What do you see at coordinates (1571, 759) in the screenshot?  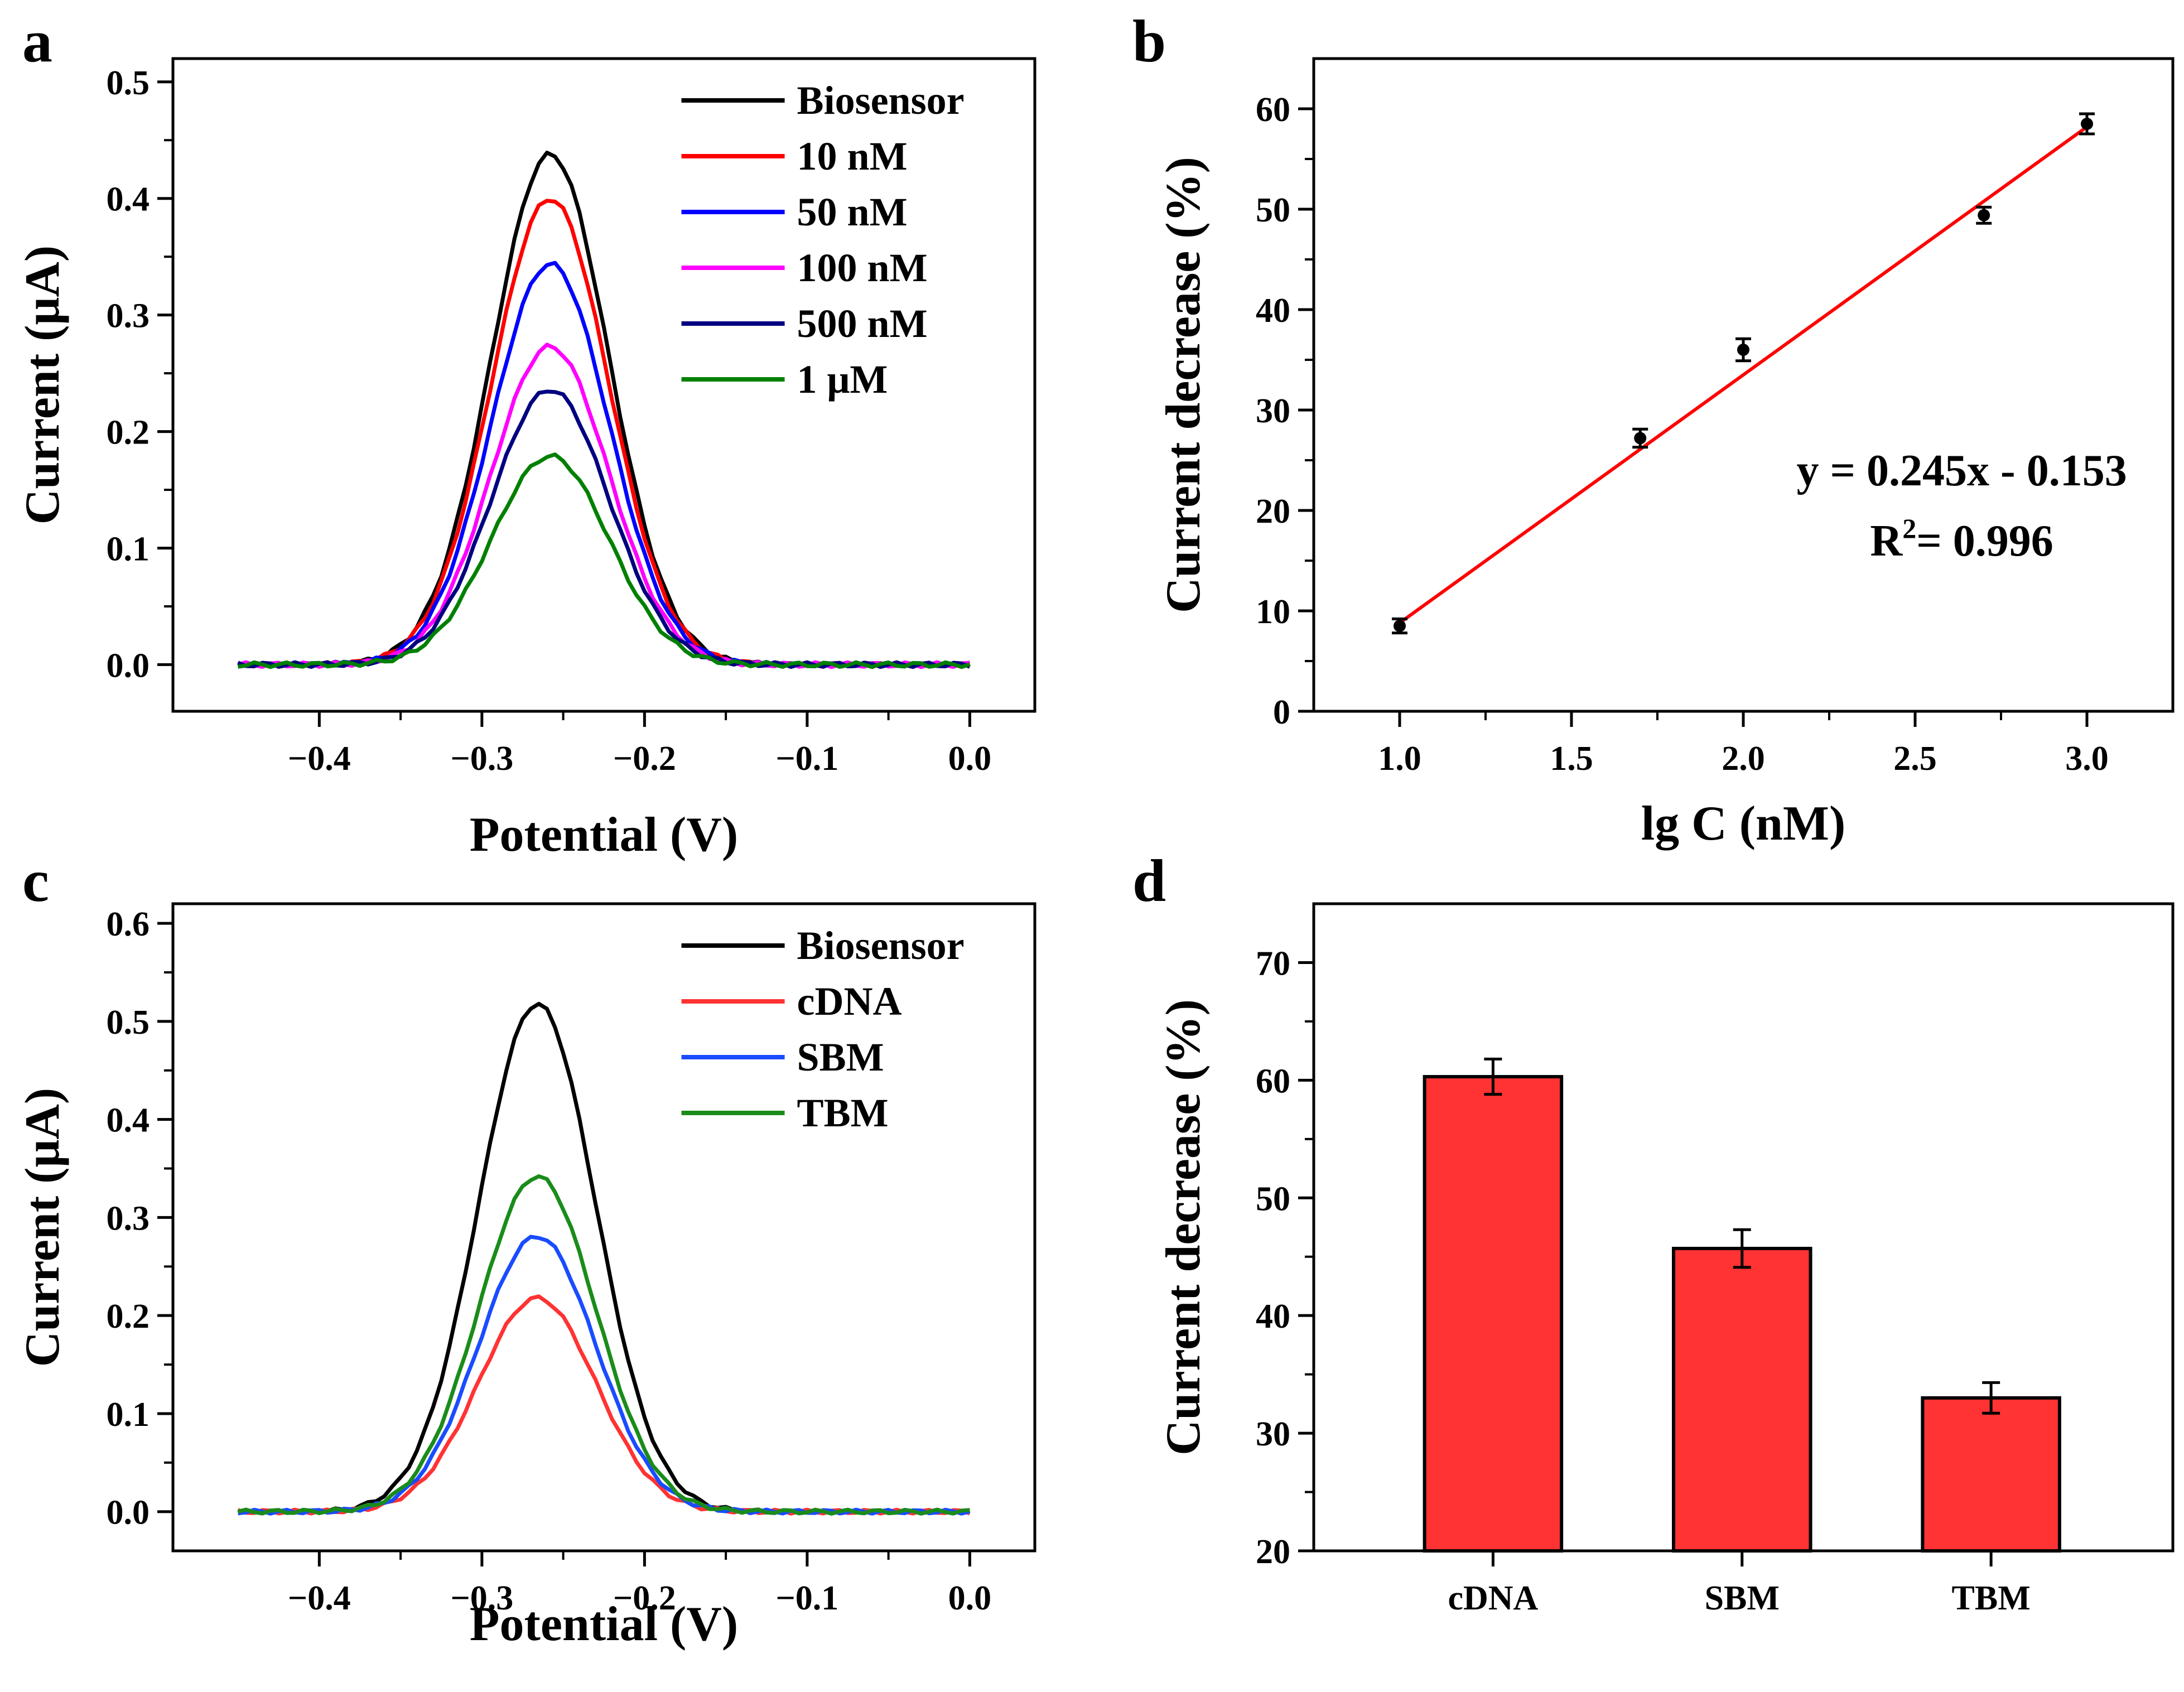 I see `x-tick-label: 1.5` at bounding box center [1571, 759].